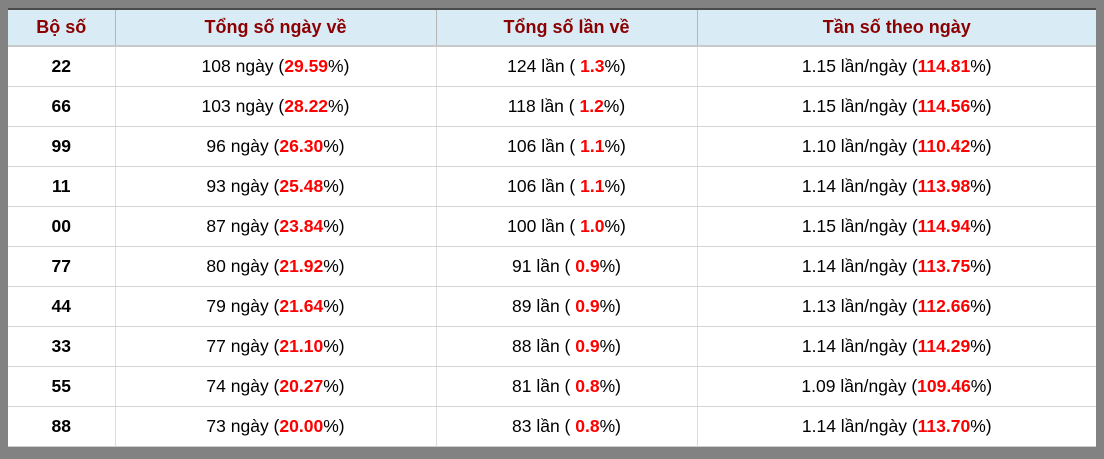  Describe the element at coordinates (567, 106) in the screenshot. I see `cell-total-times: 118 lần ( 1.2%)` at that location.